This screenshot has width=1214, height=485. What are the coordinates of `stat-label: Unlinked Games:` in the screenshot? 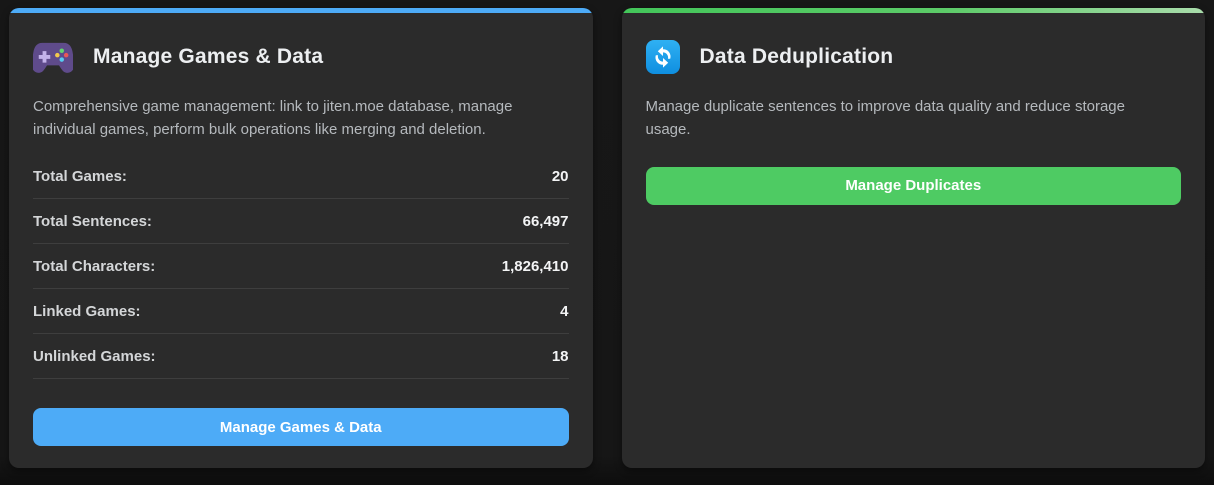 It's located at (94, 356).